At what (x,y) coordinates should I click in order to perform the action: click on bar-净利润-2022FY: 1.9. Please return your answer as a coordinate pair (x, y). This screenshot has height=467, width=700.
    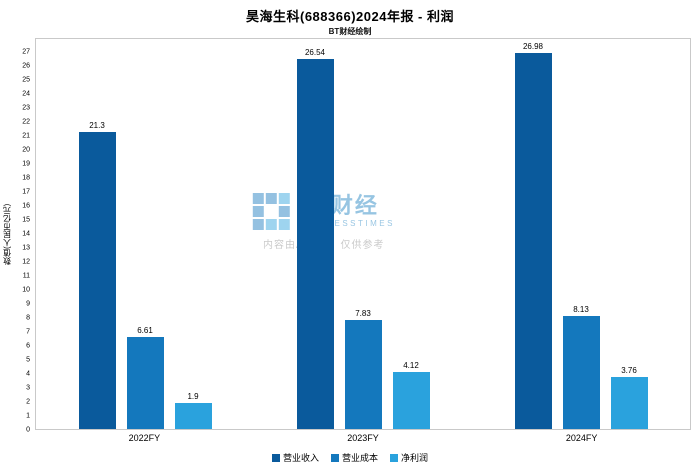
    Looking at the image, I should click on (193, 410).